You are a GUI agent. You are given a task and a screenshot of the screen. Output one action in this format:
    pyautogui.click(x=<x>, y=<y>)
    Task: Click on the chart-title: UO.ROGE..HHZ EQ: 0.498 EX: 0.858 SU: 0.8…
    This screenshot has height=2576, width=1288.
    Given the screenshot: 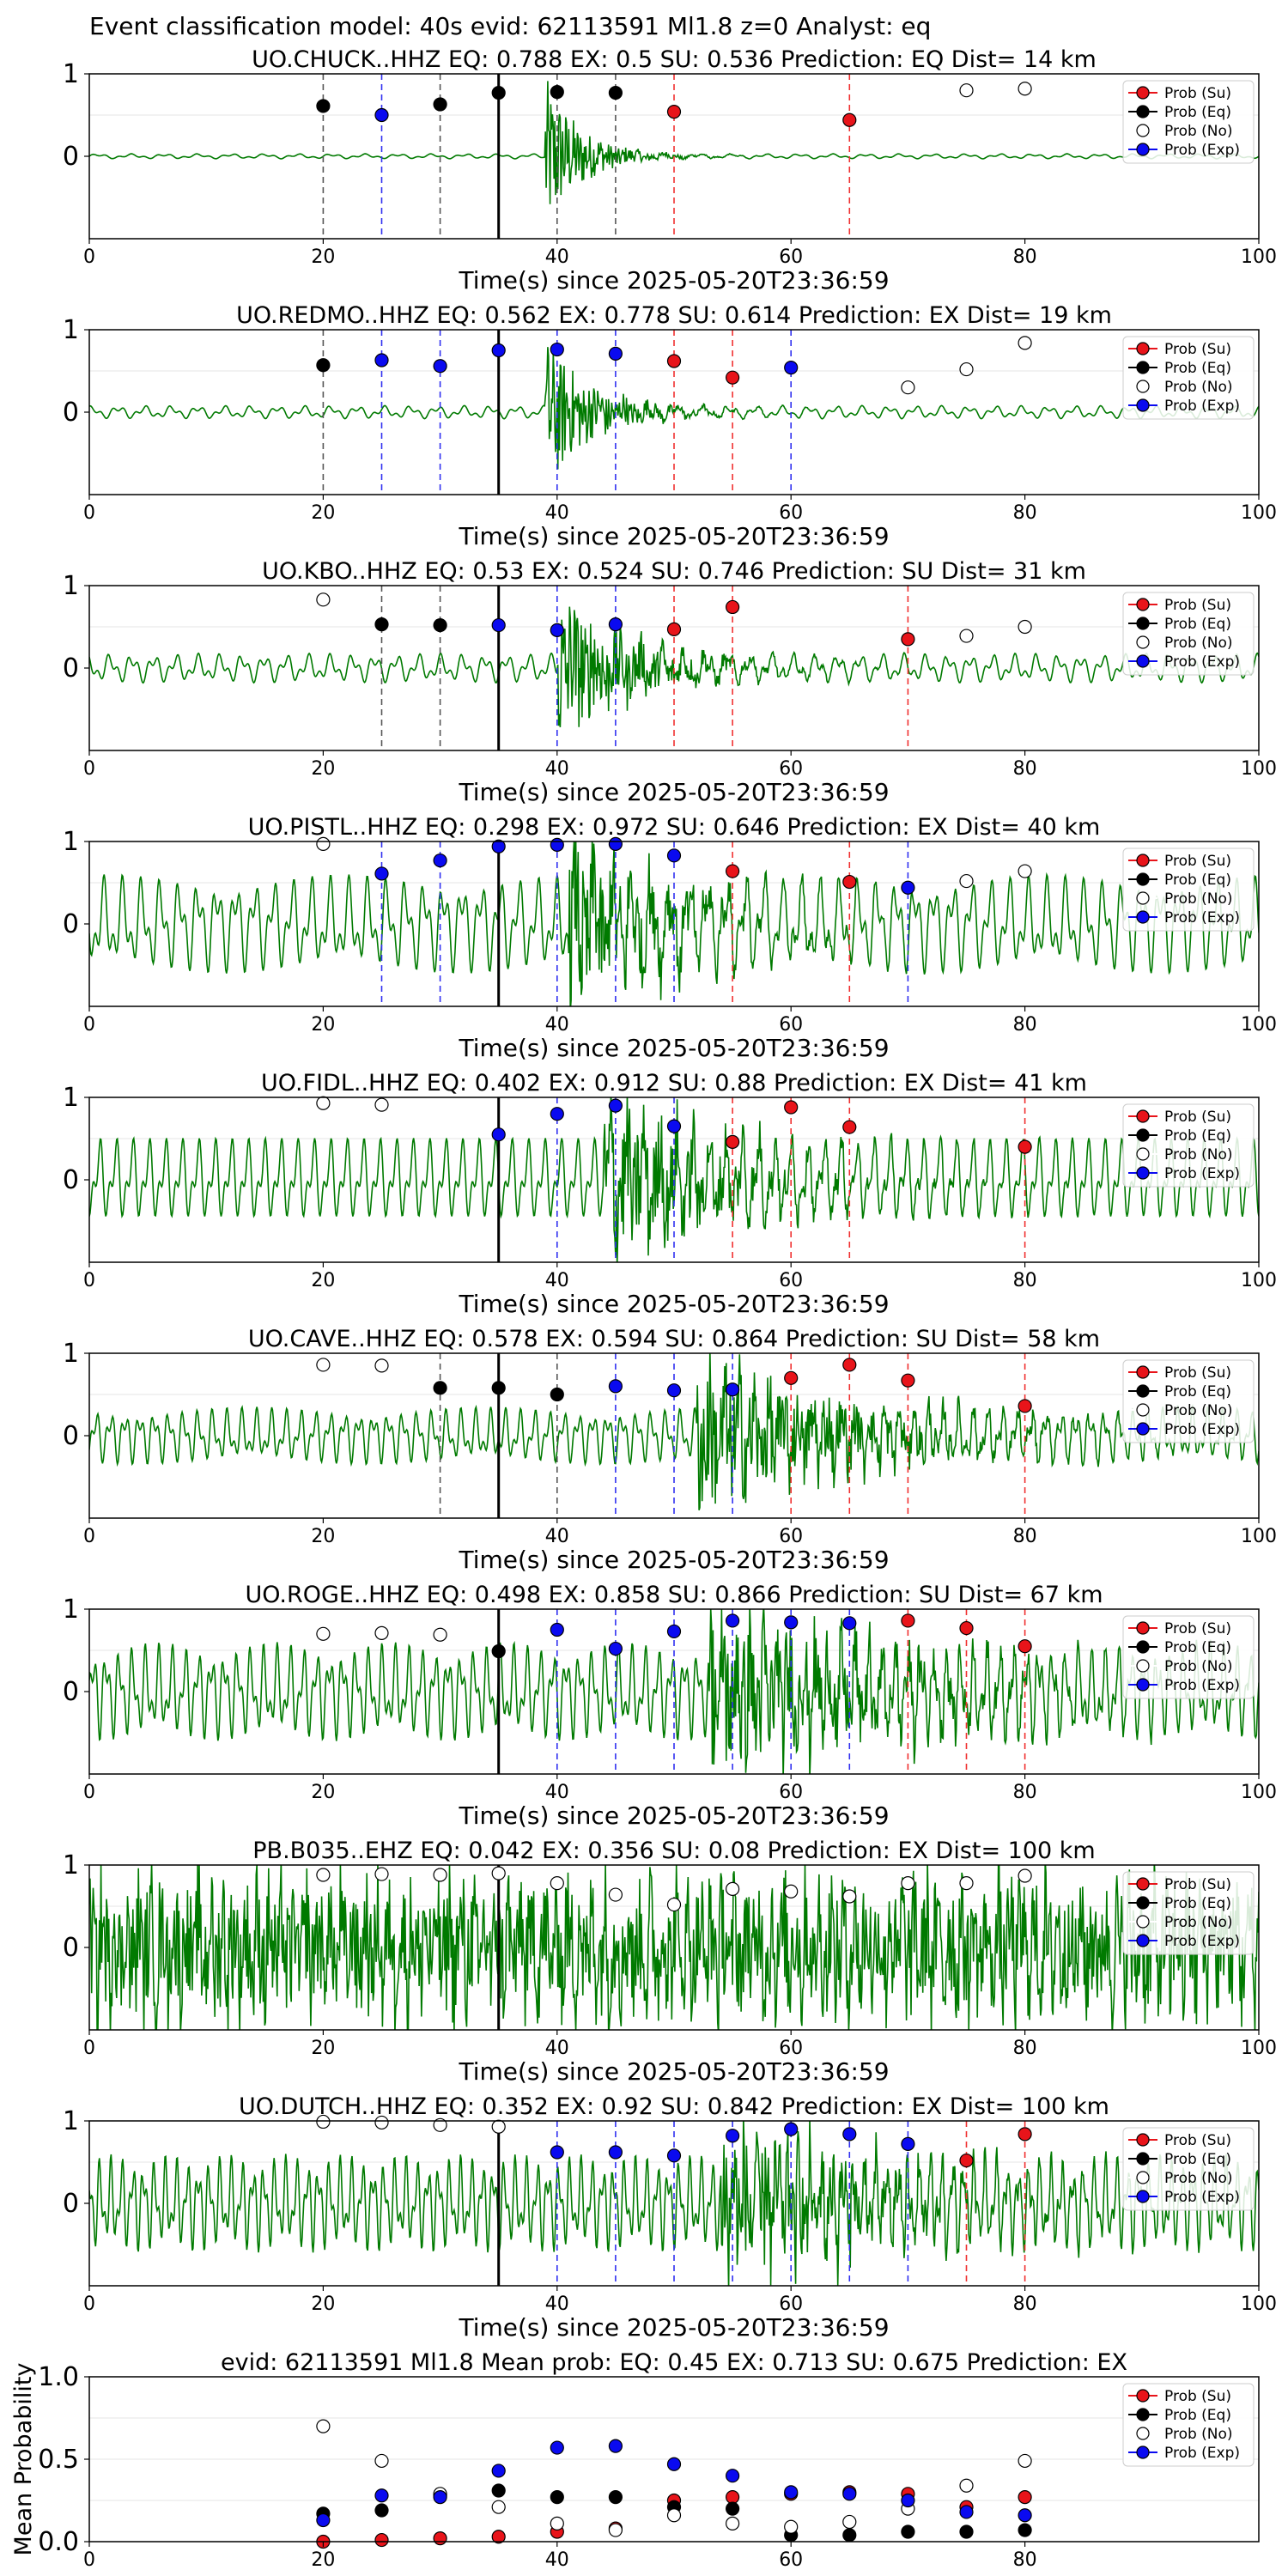 What is the action you would take?
    pyautogui.click(x=674, y=1595)
    